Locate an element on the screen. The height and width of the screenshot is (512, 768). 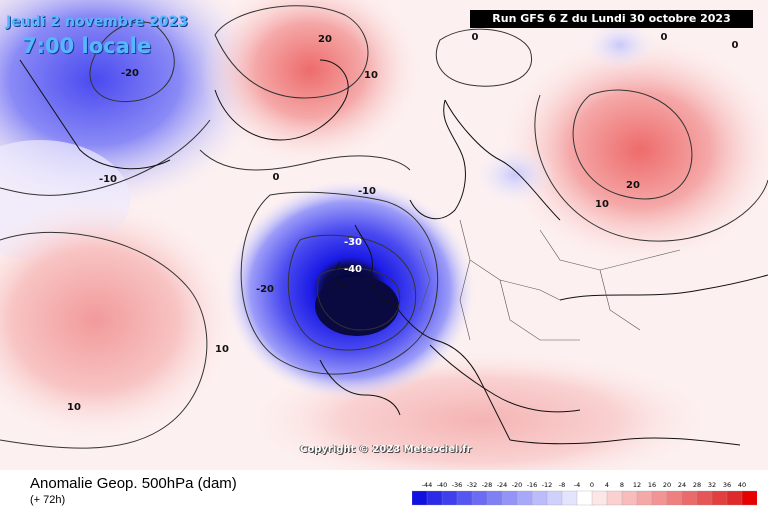
legend-tick-label: -24 is located at coordinates (502, 485).